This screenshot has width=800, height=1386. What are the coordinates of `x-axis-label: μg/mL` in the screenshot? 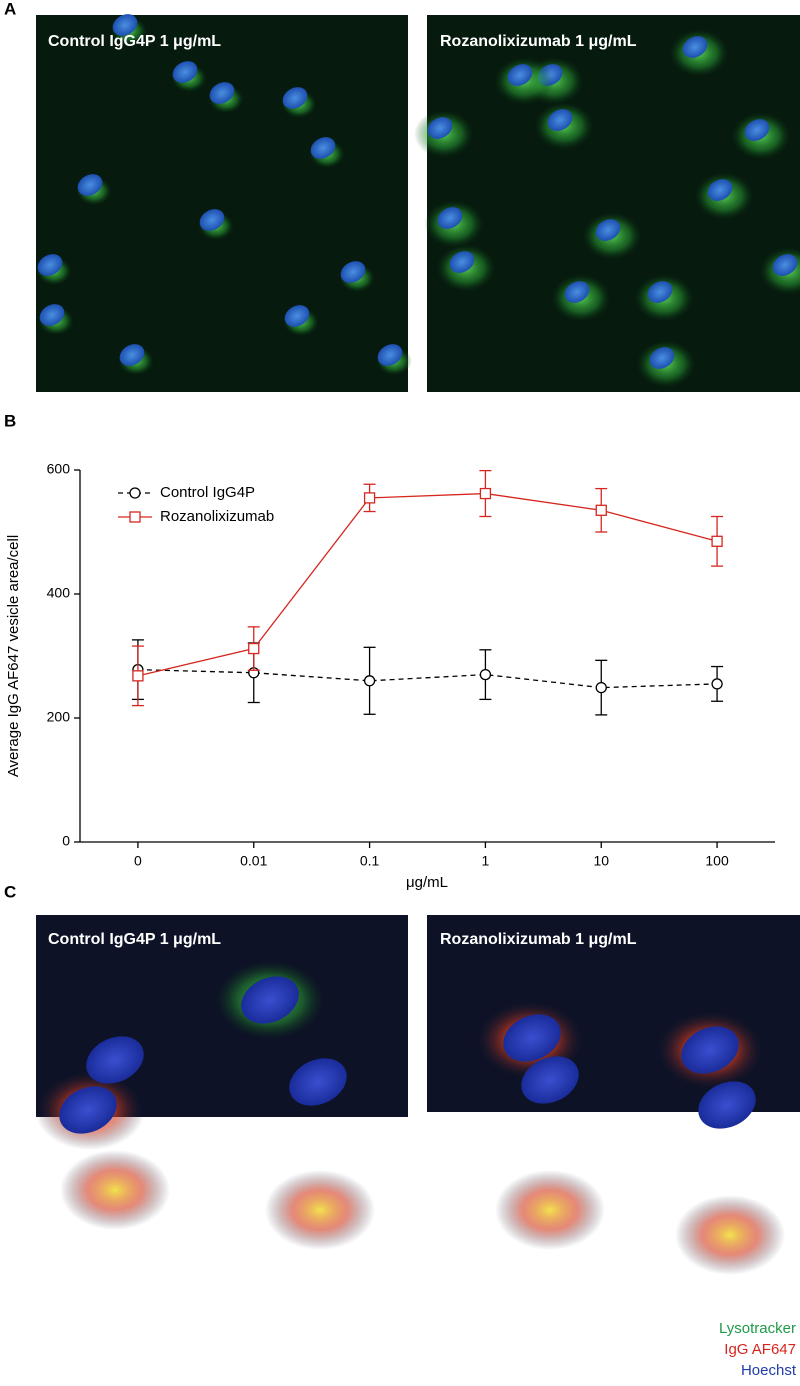 It's located at (427, 882).